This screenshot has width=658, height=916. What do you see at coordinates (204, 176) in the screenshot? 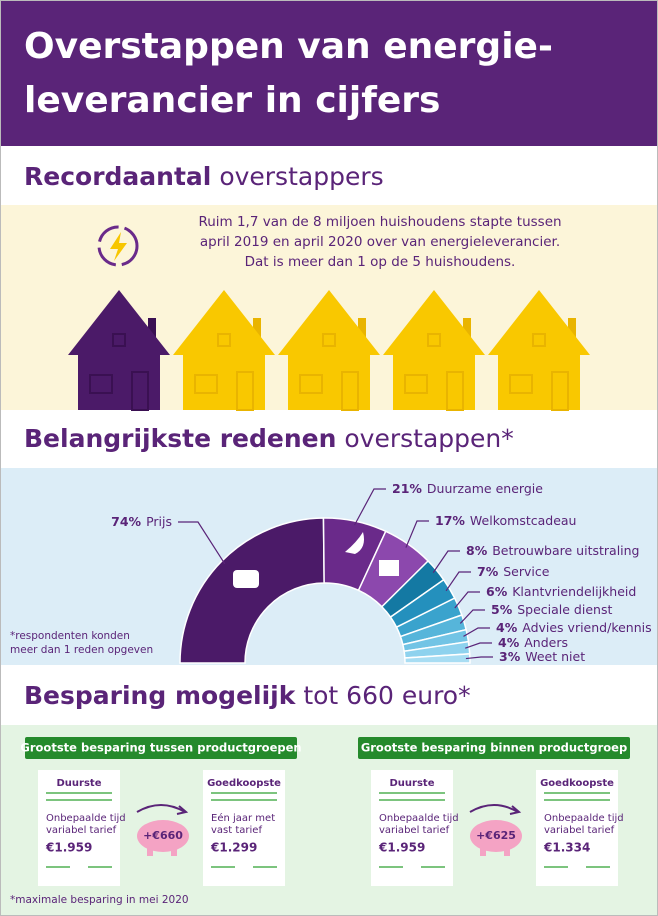
I see `section-title: Recordaantal overstappers` at bounding box center [204, 176].